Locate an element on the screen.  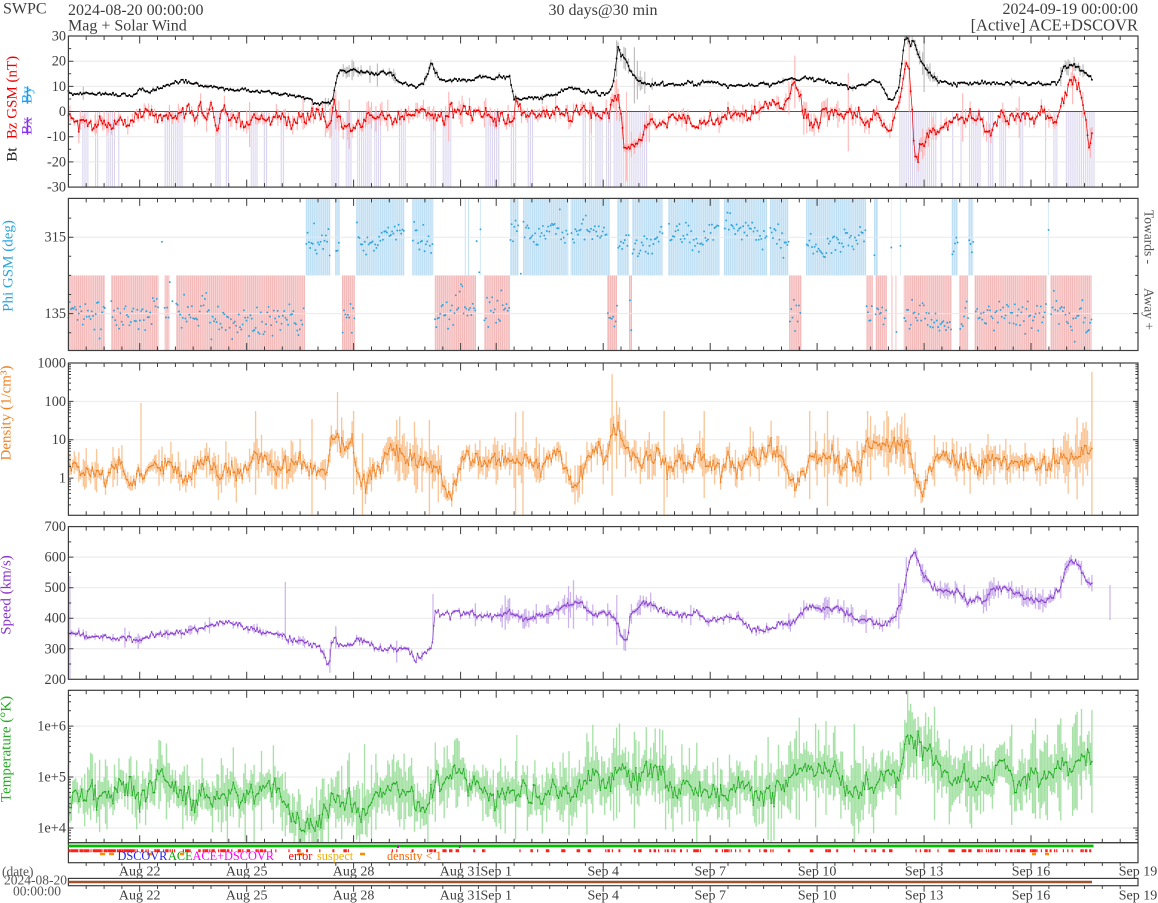
svg-text: 1e+5 is located at coordinates (51, 778).